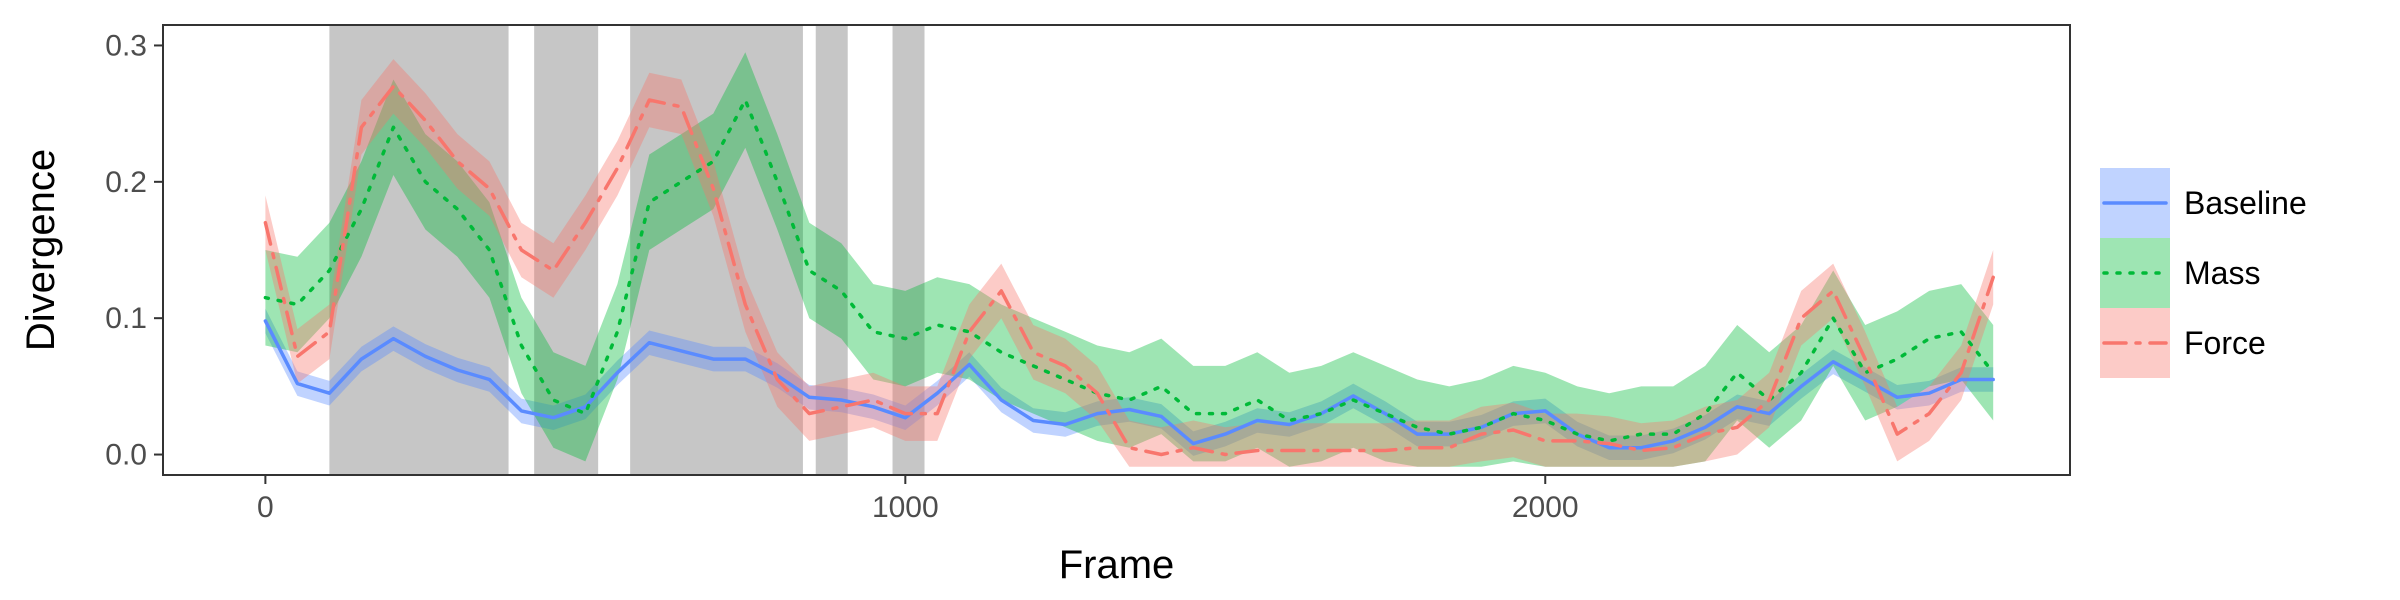 This screenshot has width=2400, height=600. What do you see at coordinates (2183, 343) in the screenshot?
I see `legend-item-force: Force` at bounding box center [2183, 343].